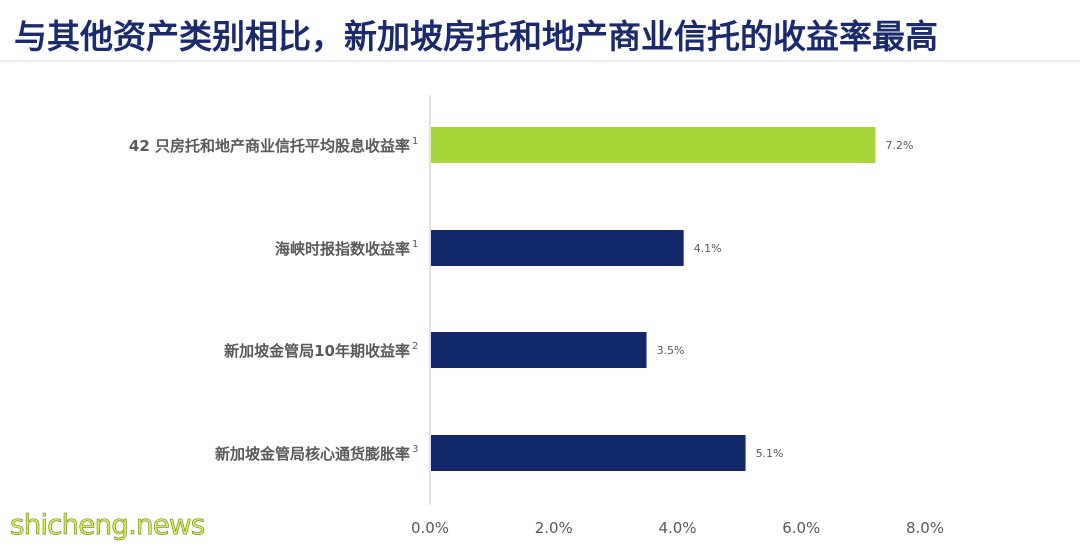 This screenshot has width=1080, height=549. Describe the element at coordinates (925, 528) in the screenshot. I see `x-tick-label-5: 8.0%` at that location.